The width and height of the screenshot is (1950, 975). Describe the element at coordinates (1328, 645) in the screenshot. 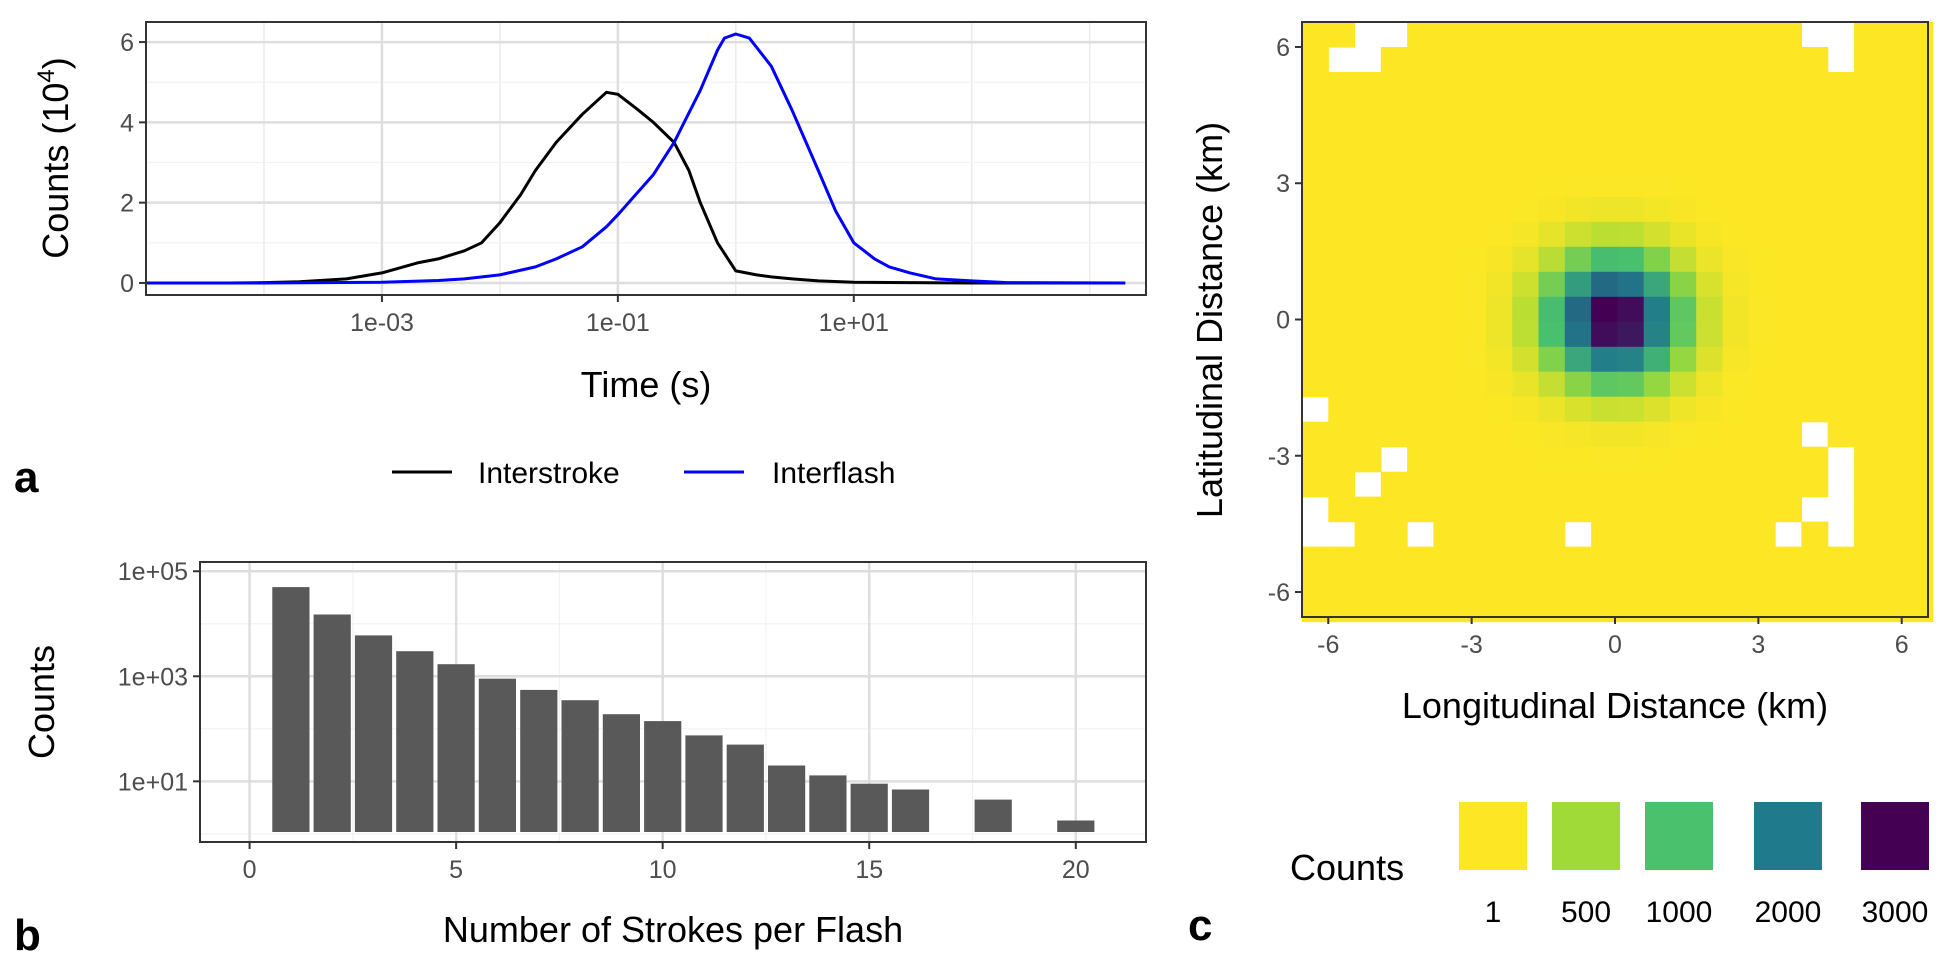

I see `panel-c-x-tick-label: -6` at that location.